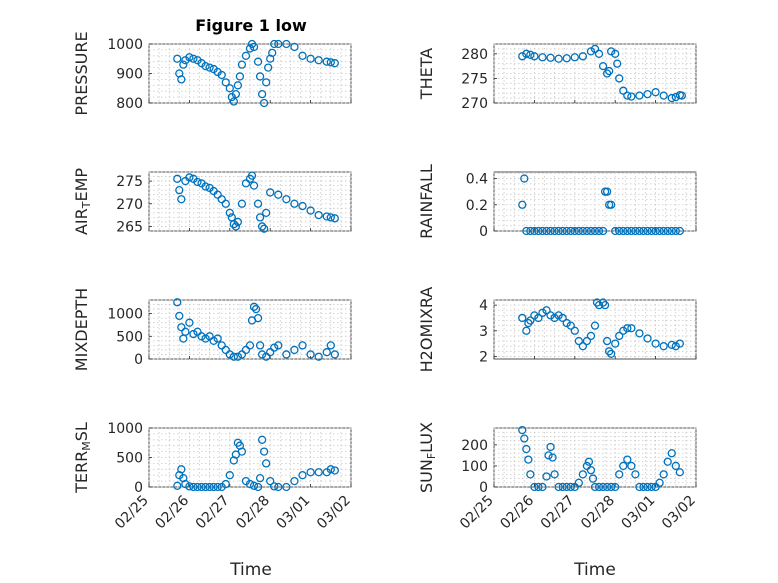 The height and width of the screenshot is (583, 778). What do you see at coordinates (483, 306) in the screenshot?
I see `y-tick-label: 4` at bounding box center [483, 306].